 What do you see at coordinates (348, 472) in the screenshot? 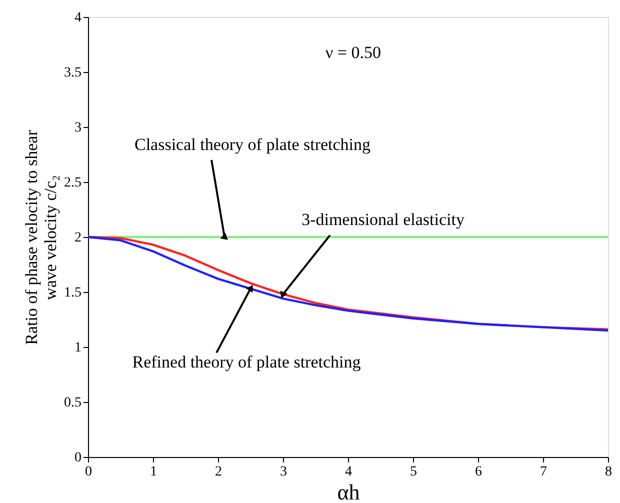
I see `x-tick-label: 4` at bounding box center [348, 472].